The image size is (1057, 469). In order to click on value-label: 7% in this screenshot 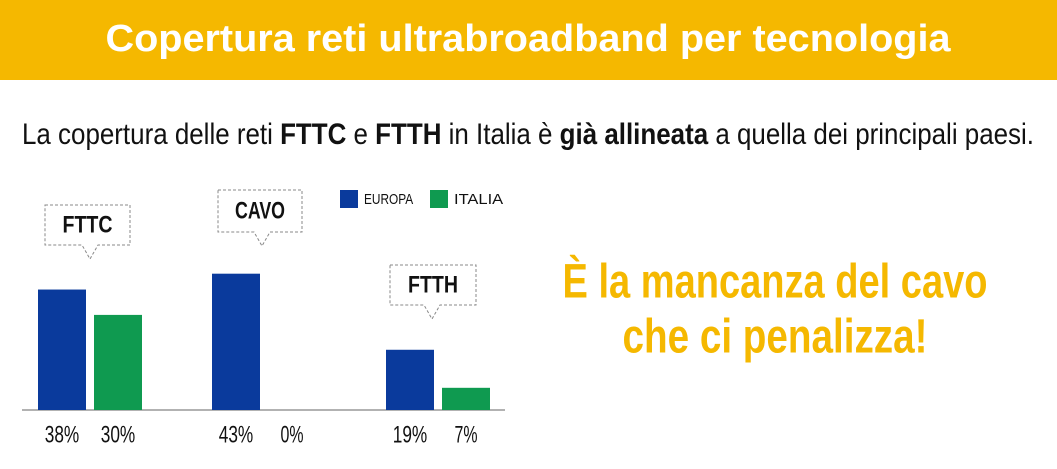, I will do `click(466, 434)`.